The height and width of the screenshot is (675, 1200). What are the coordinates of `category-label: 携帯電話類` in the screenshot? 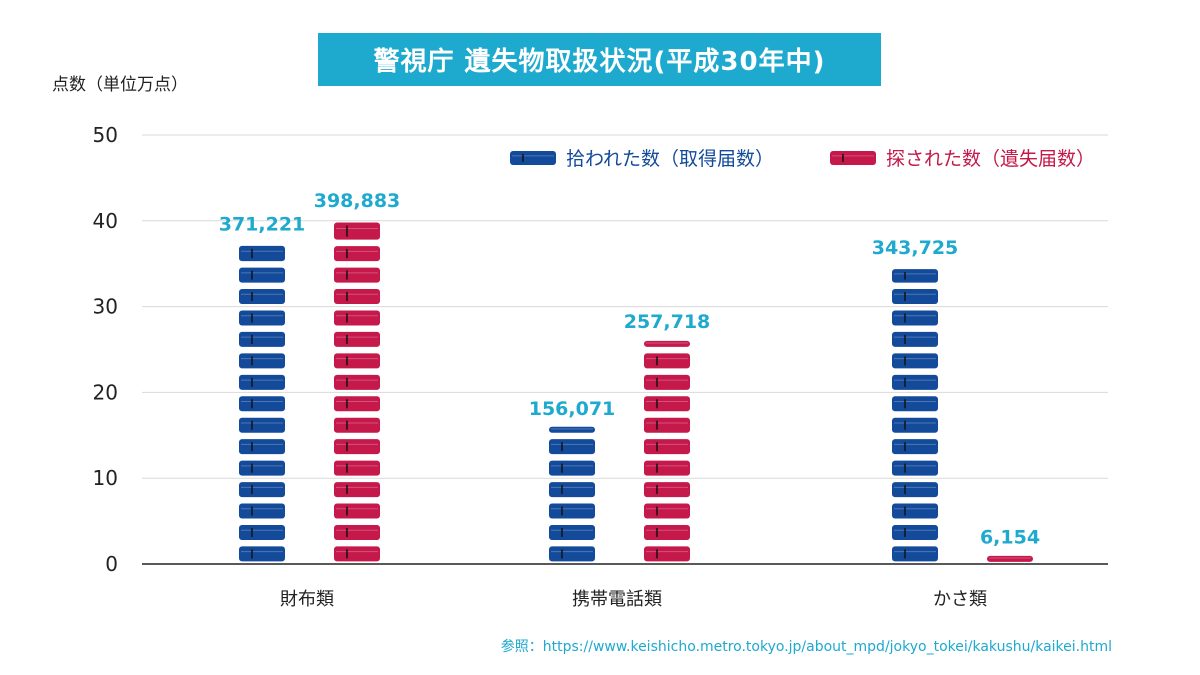 It's located at (617, 599).